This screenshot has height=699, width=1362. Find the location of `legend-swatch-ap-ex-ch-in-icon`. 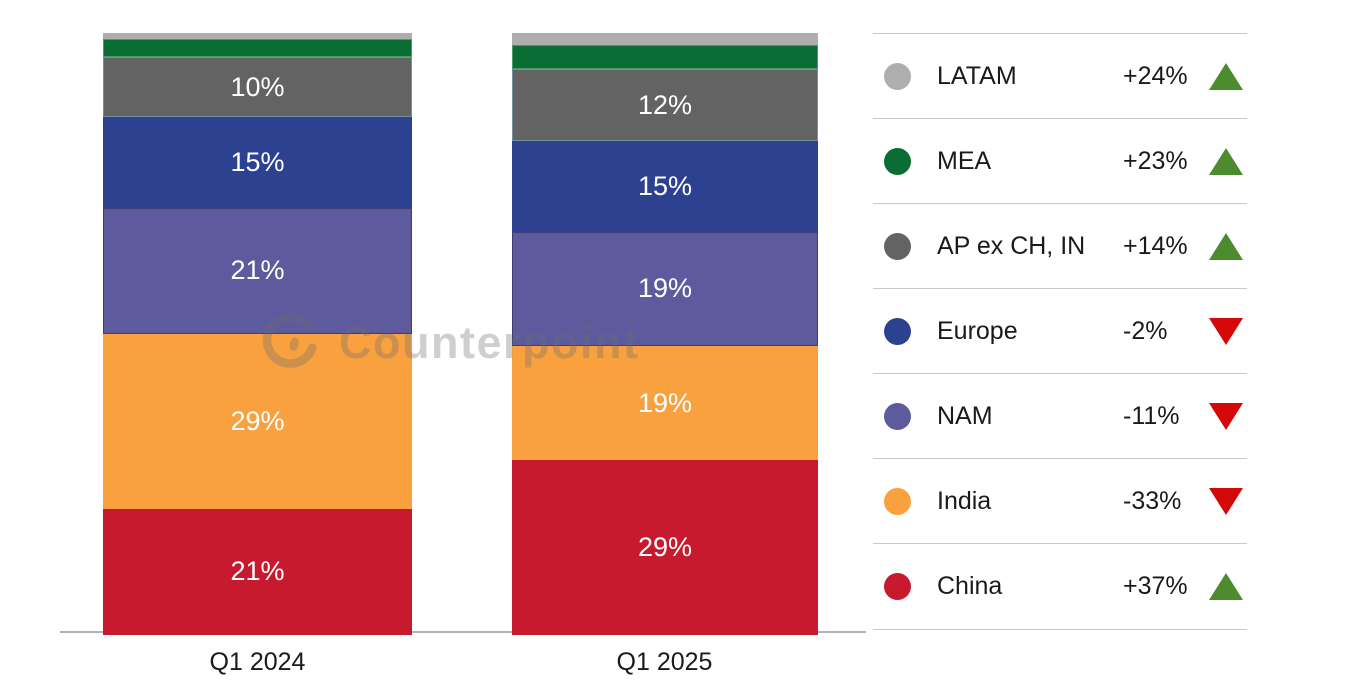

legend-swatch-ap-ex-ch-in-icon is located at coordinates (897, 246).